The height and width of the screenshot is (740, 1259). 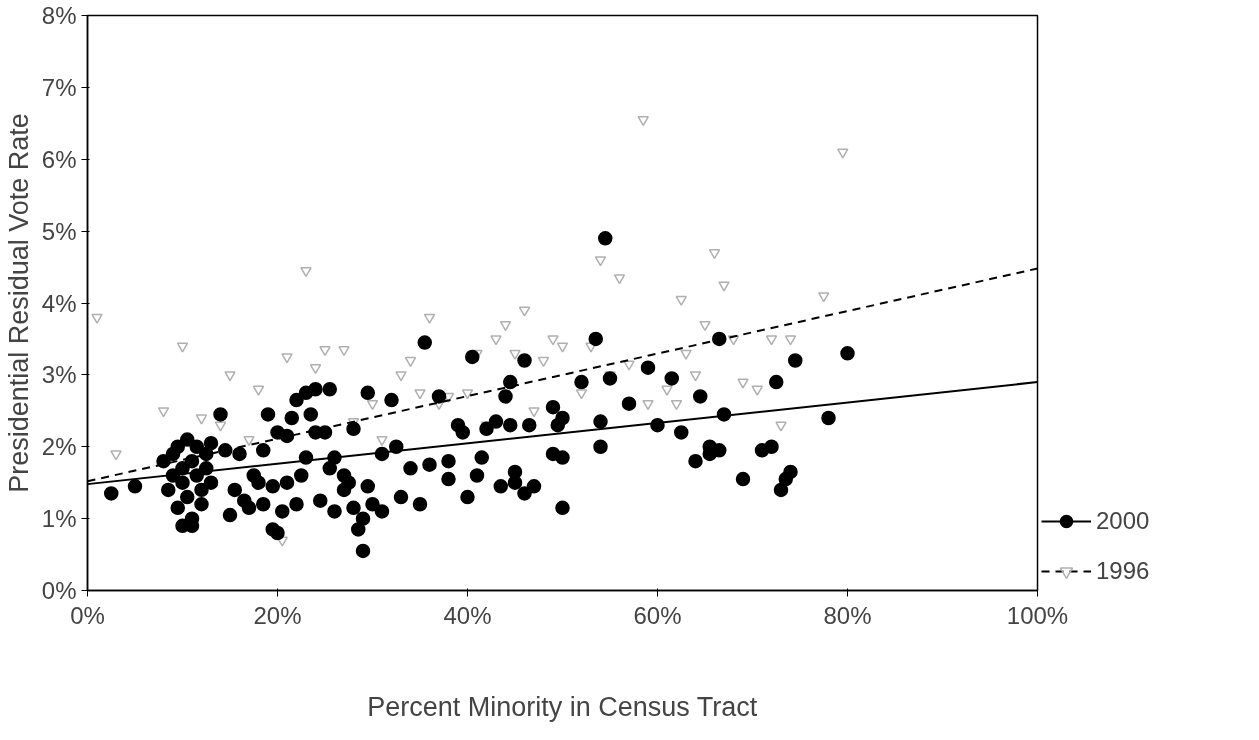 I want to click on y-tick-label: 1%, so click(x=59, y=519).